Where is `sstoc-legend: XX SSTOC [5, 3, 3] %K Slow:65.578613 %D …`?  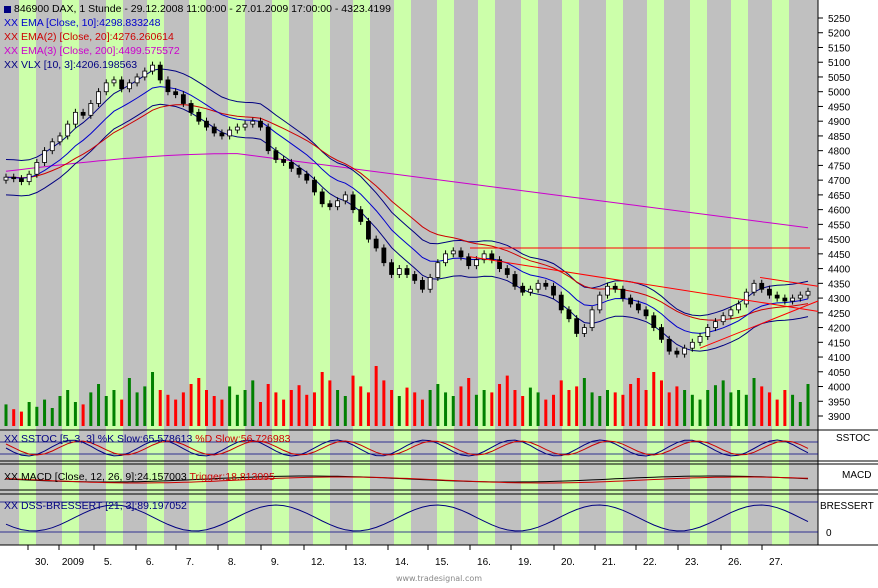 sstoc-legend: XX SSTOC [5, 3, 3] %K Slow:65.578613 %D … is located at coordinates (147, 439).